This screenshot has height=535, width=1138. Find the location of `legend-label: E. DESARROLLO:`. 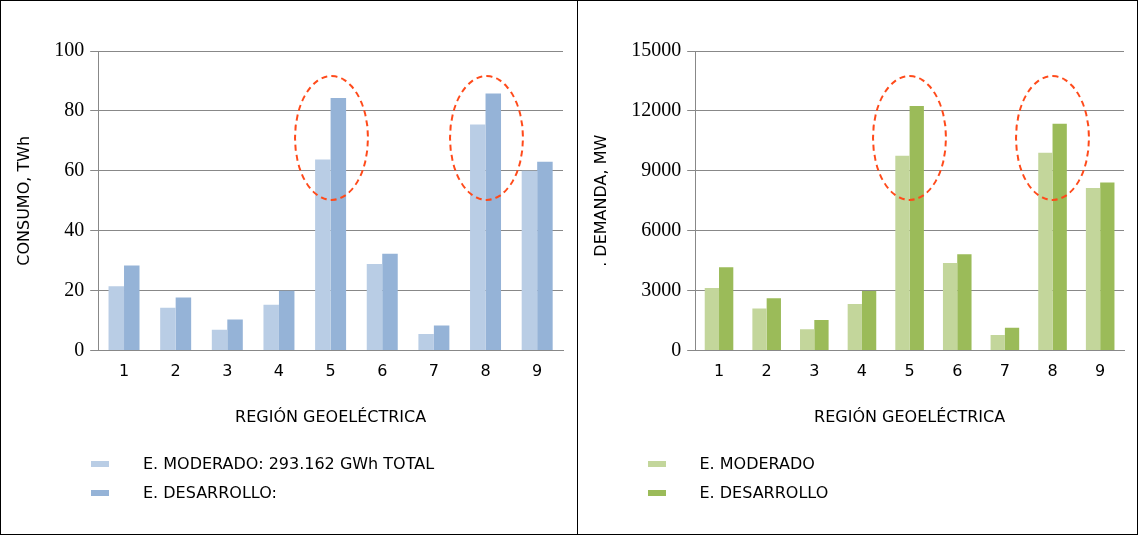

legend-label: E. DESARROLLO: is located at coordinates (210, 492).